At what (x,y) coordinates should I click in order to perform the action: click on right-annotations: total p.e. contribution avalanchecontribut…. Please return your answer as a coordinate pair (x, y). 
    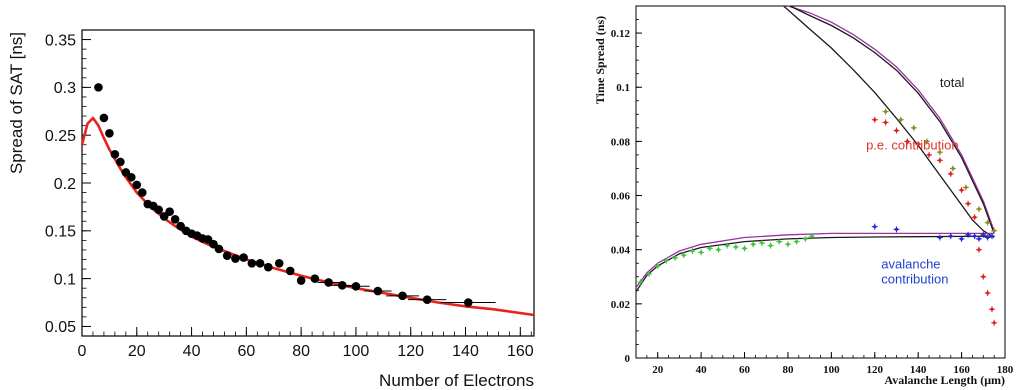
    Looking at the image, I should click on (915, 180).